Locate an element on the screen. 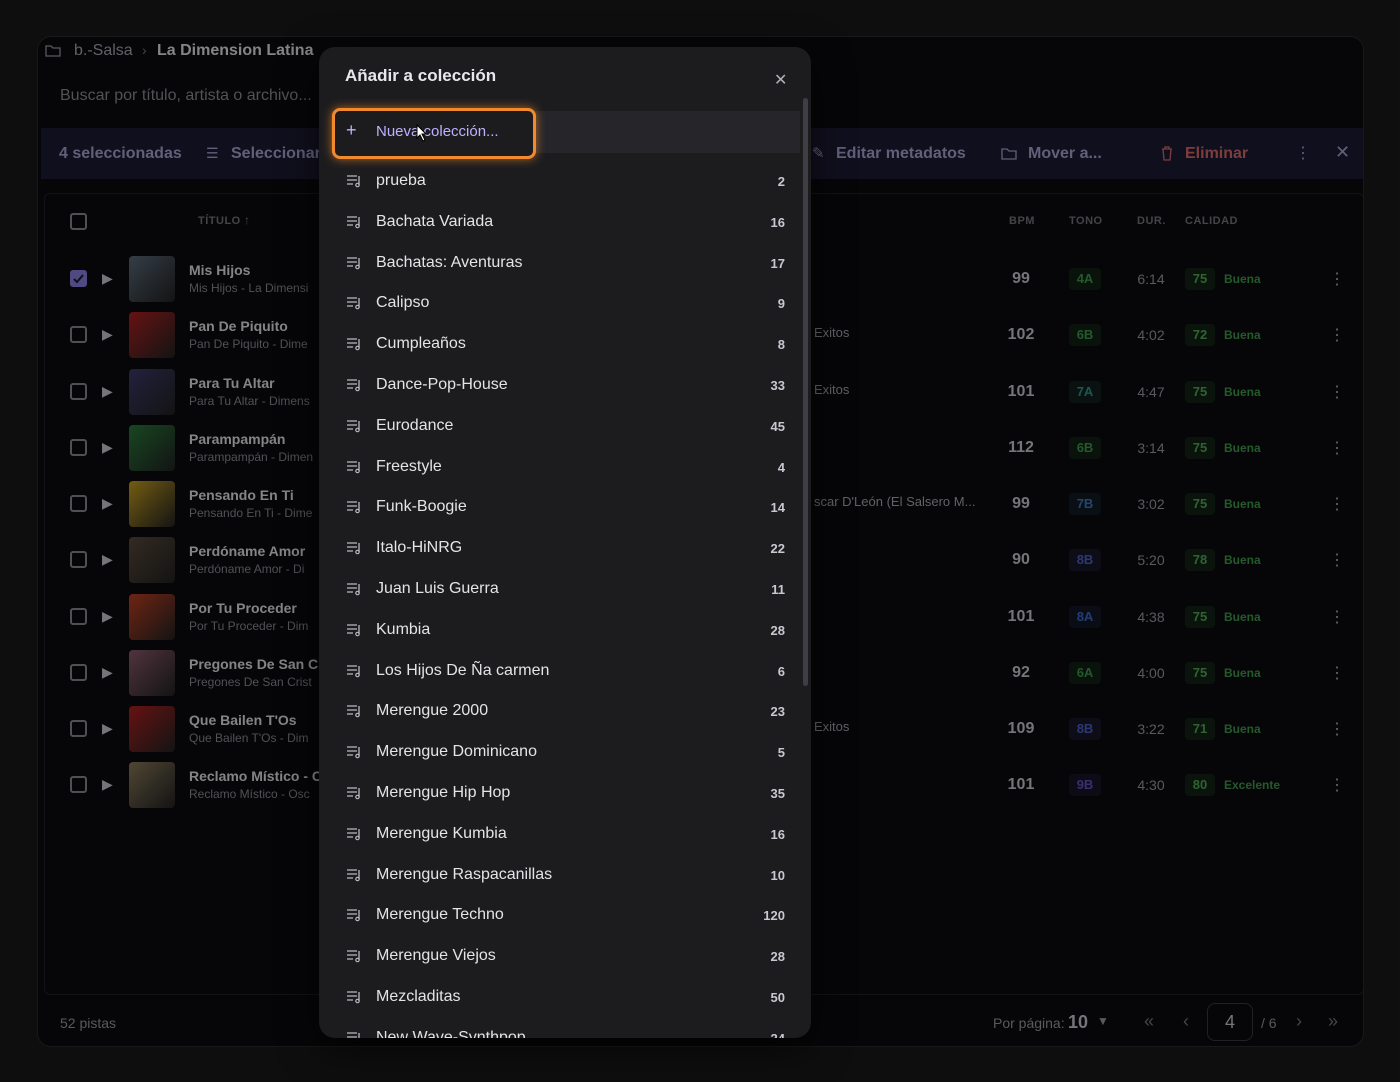  collection-item: Calipso 9 is located at coordinates (565, 303).